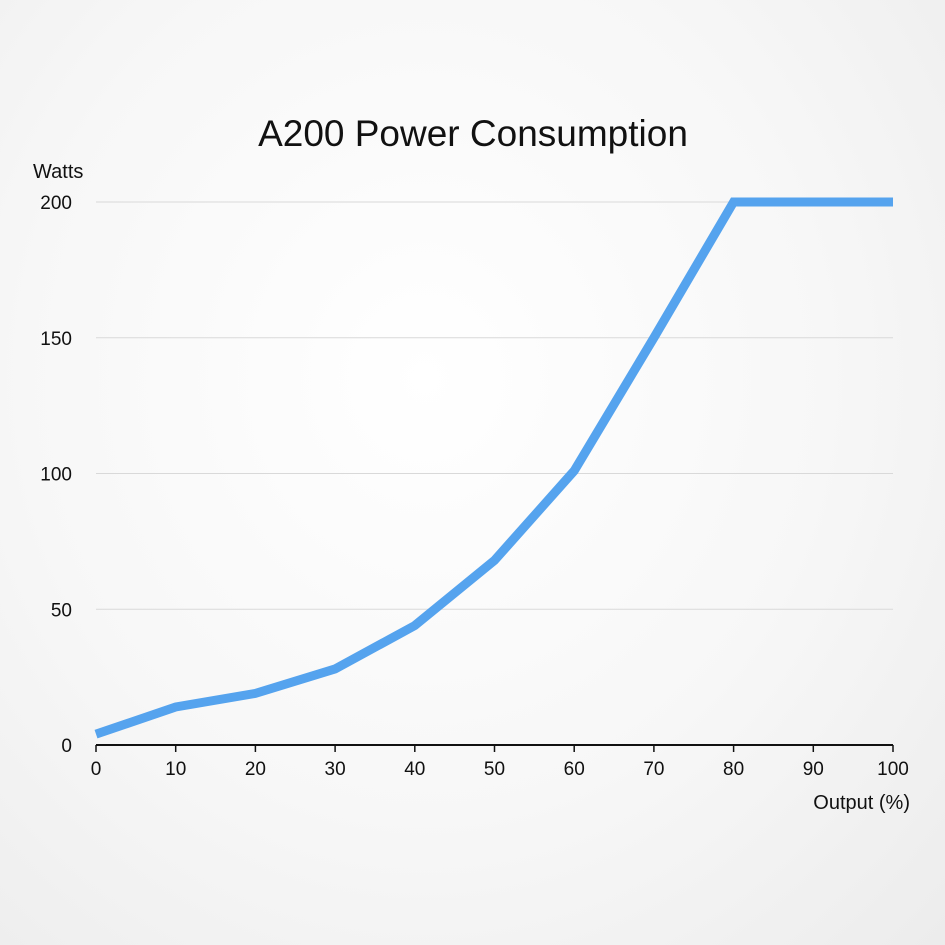  I want to click on x-tick-label-20: 20, so click(255, 769).